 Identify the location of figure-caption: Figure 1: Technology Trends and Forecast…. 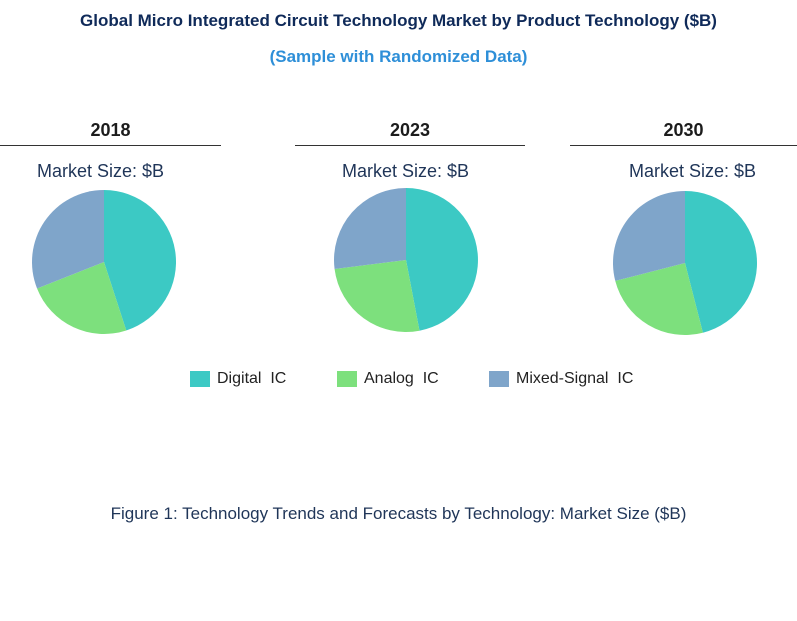
(398, 513).